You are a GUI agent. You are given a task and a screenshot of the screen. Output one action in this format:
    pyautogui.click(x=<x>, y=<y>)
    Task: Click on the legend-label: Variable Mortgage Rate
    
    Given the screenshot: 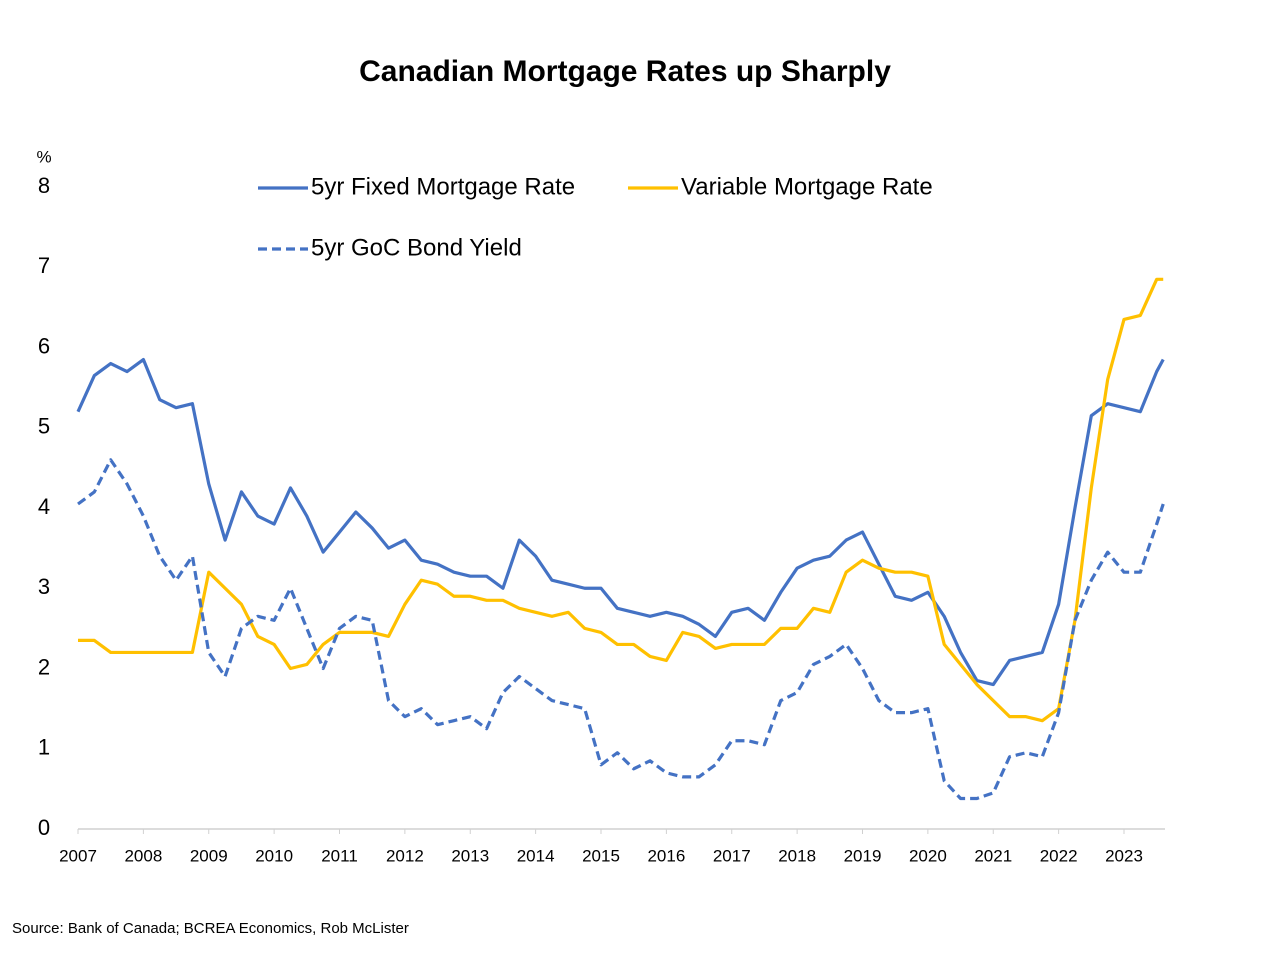 What is the action you would take?
    pyautogui.click(x=807, y=186)
    